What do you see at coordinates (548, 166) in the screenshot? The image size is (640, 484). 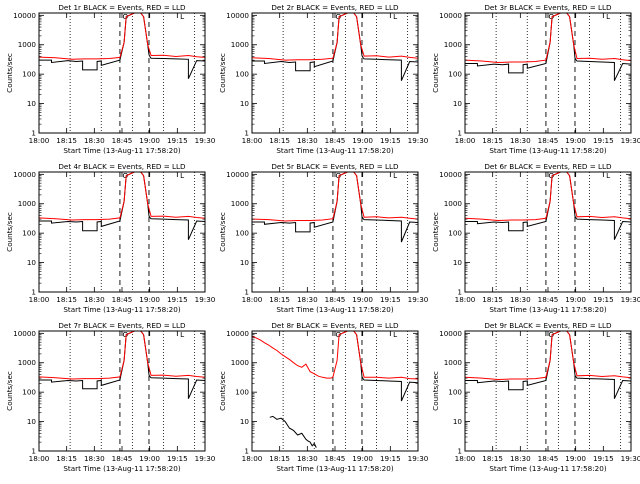 I see `panel-title: Det 6r BLACK = Events, RED = LLD` at bounding box center [548, 166].